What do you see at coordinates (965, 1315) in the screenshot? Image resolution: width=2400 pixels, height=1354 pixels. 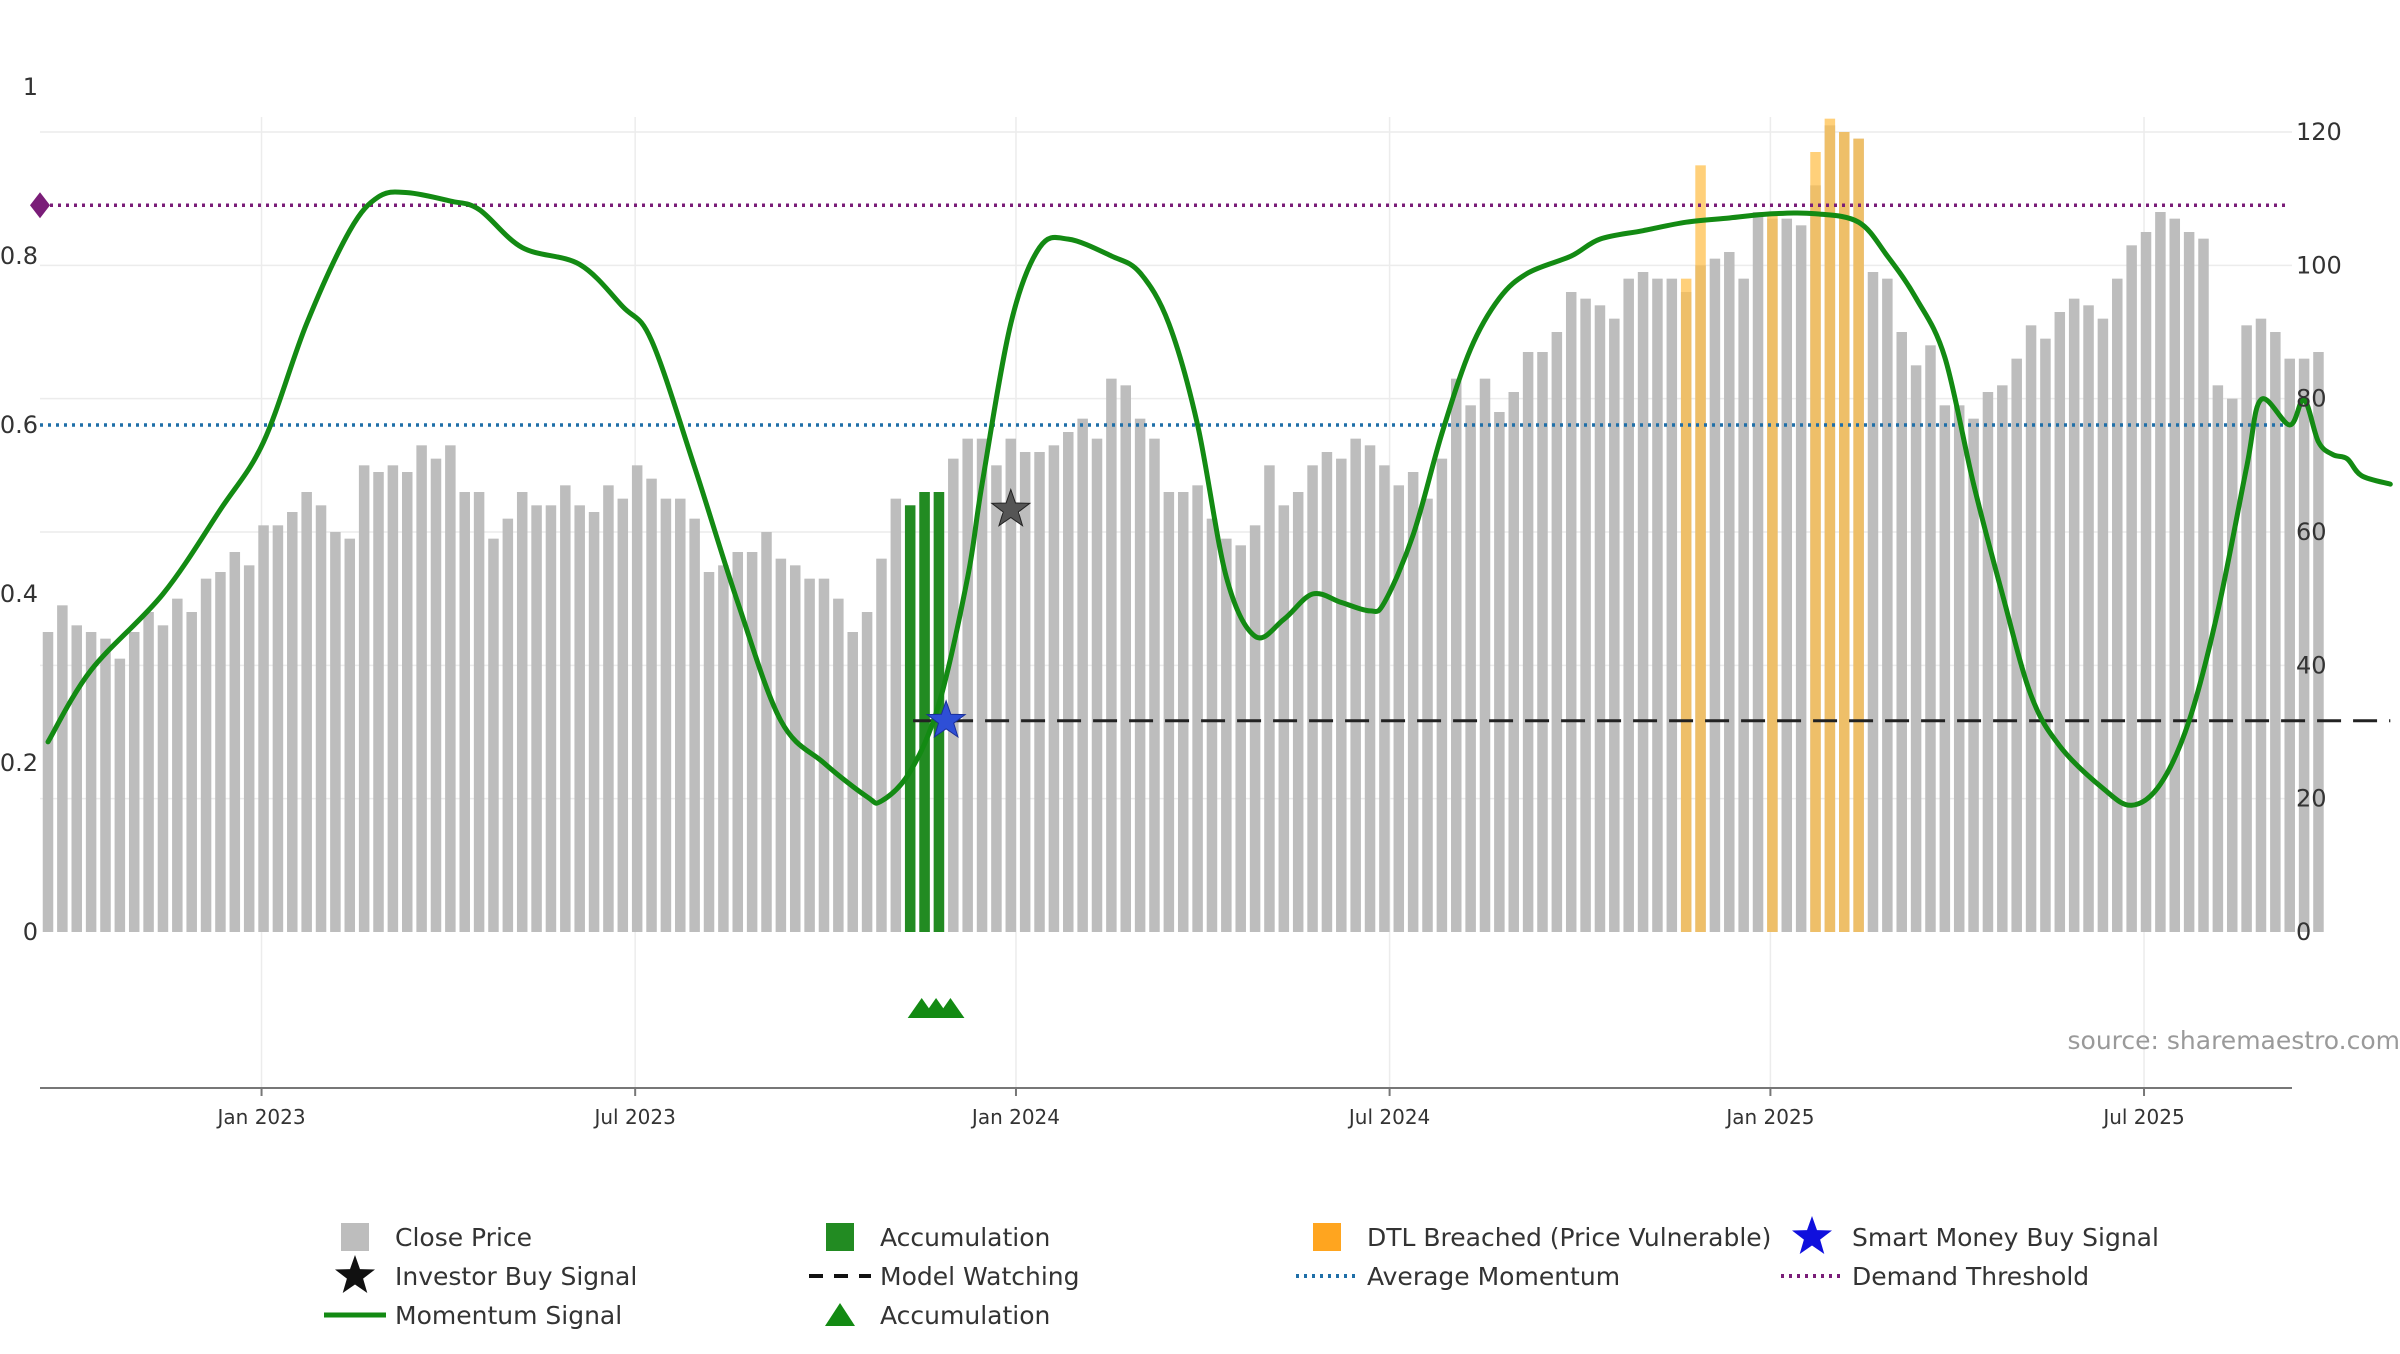 I see `legend-label: Accumulation` at bounding box center [965, 1315].